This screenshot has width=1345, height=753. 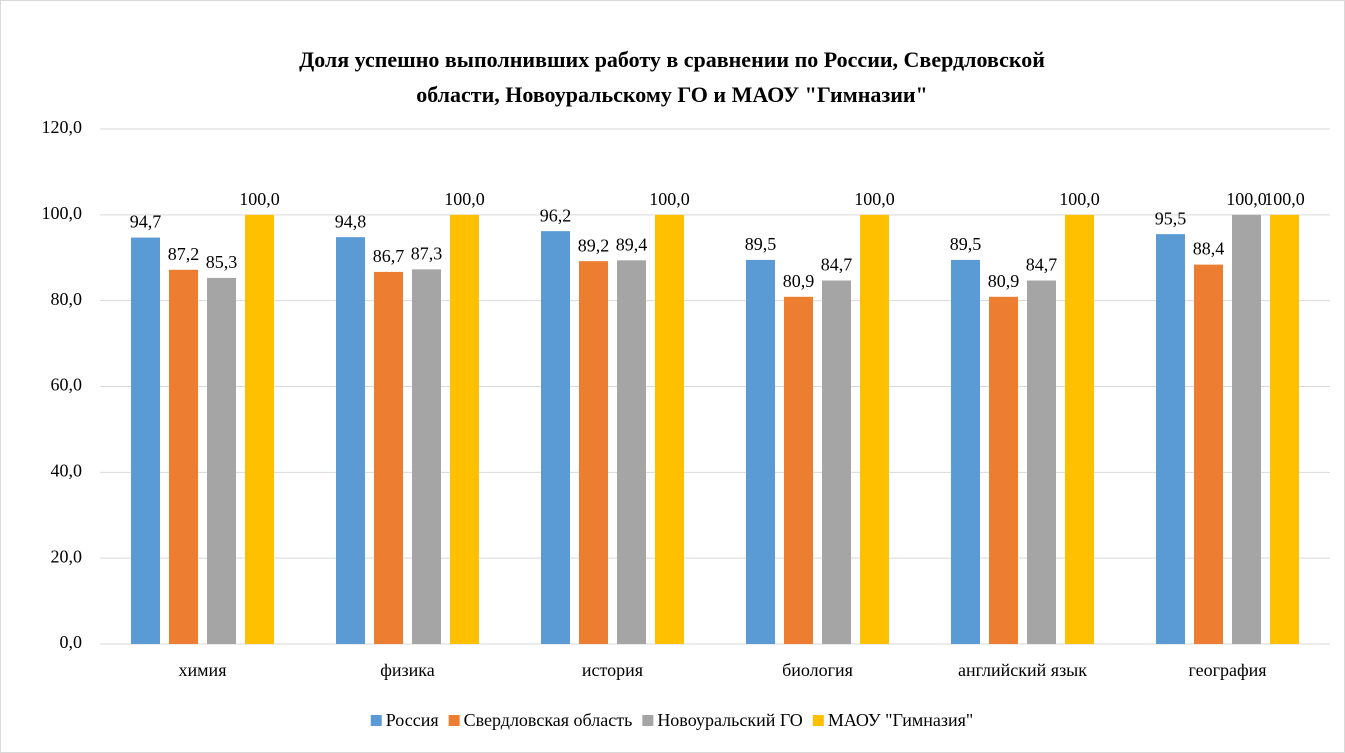 What do you see at coordinates (62, 127) in the screenshot?
I see `y-tick-label: 120,0` at bounding box center [62, 127].